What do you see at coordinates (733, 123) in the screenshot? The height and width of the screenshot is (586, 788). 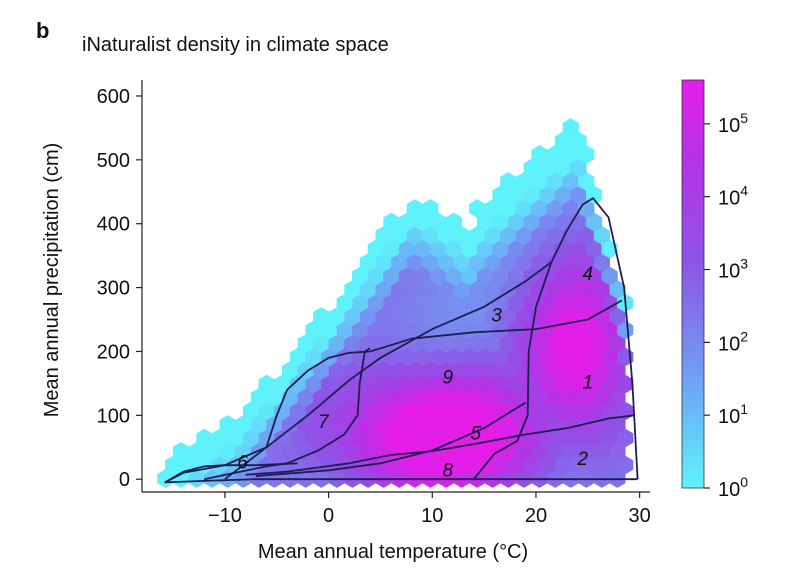 I see `colorbar-tick-label: 10⁵` at bounding box center [733, 123].